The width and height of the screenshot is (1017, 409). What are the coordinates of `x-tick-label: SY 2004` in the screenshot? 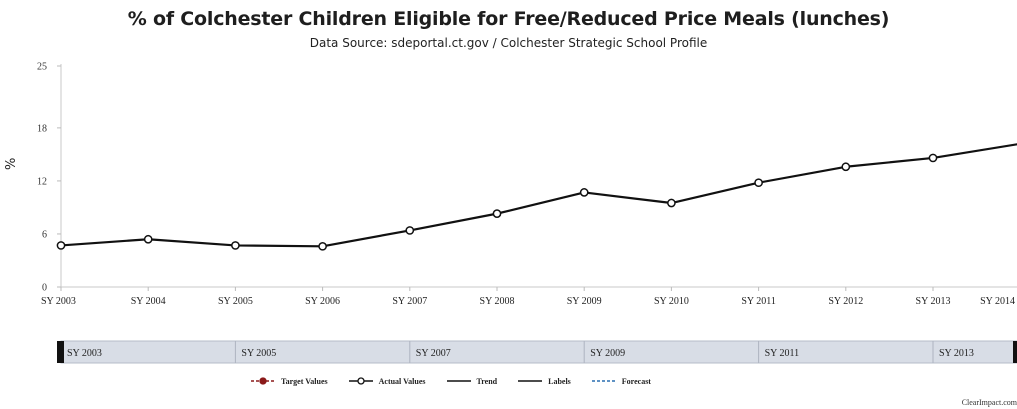 It's located at (148, 301).